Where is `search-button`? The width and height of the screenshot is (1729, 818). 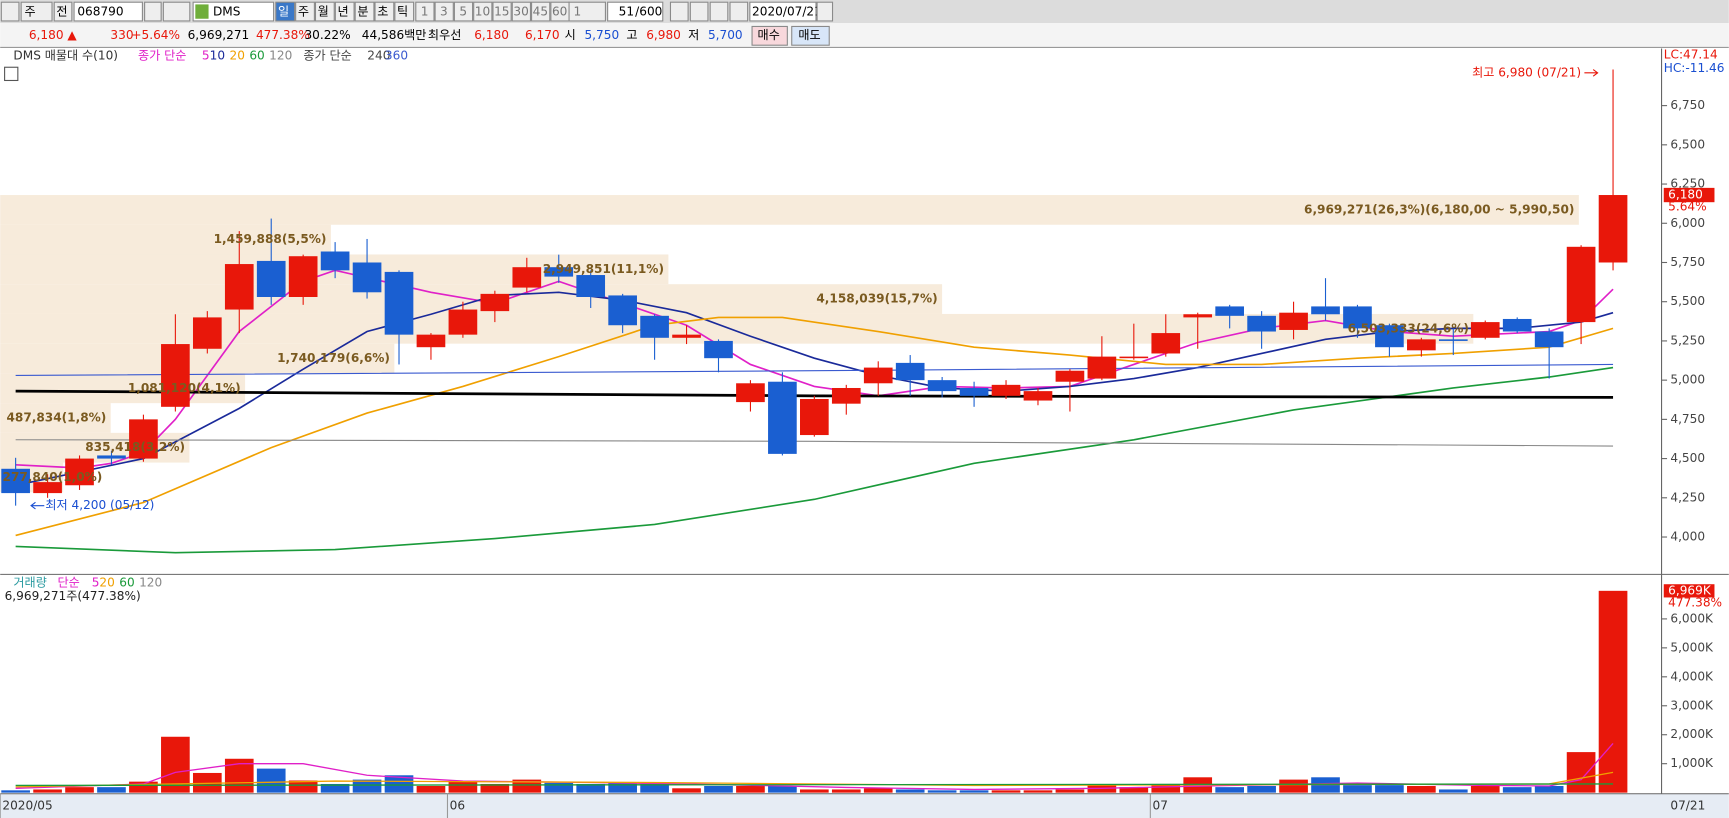 search-button is located at coordinates (153, 11).